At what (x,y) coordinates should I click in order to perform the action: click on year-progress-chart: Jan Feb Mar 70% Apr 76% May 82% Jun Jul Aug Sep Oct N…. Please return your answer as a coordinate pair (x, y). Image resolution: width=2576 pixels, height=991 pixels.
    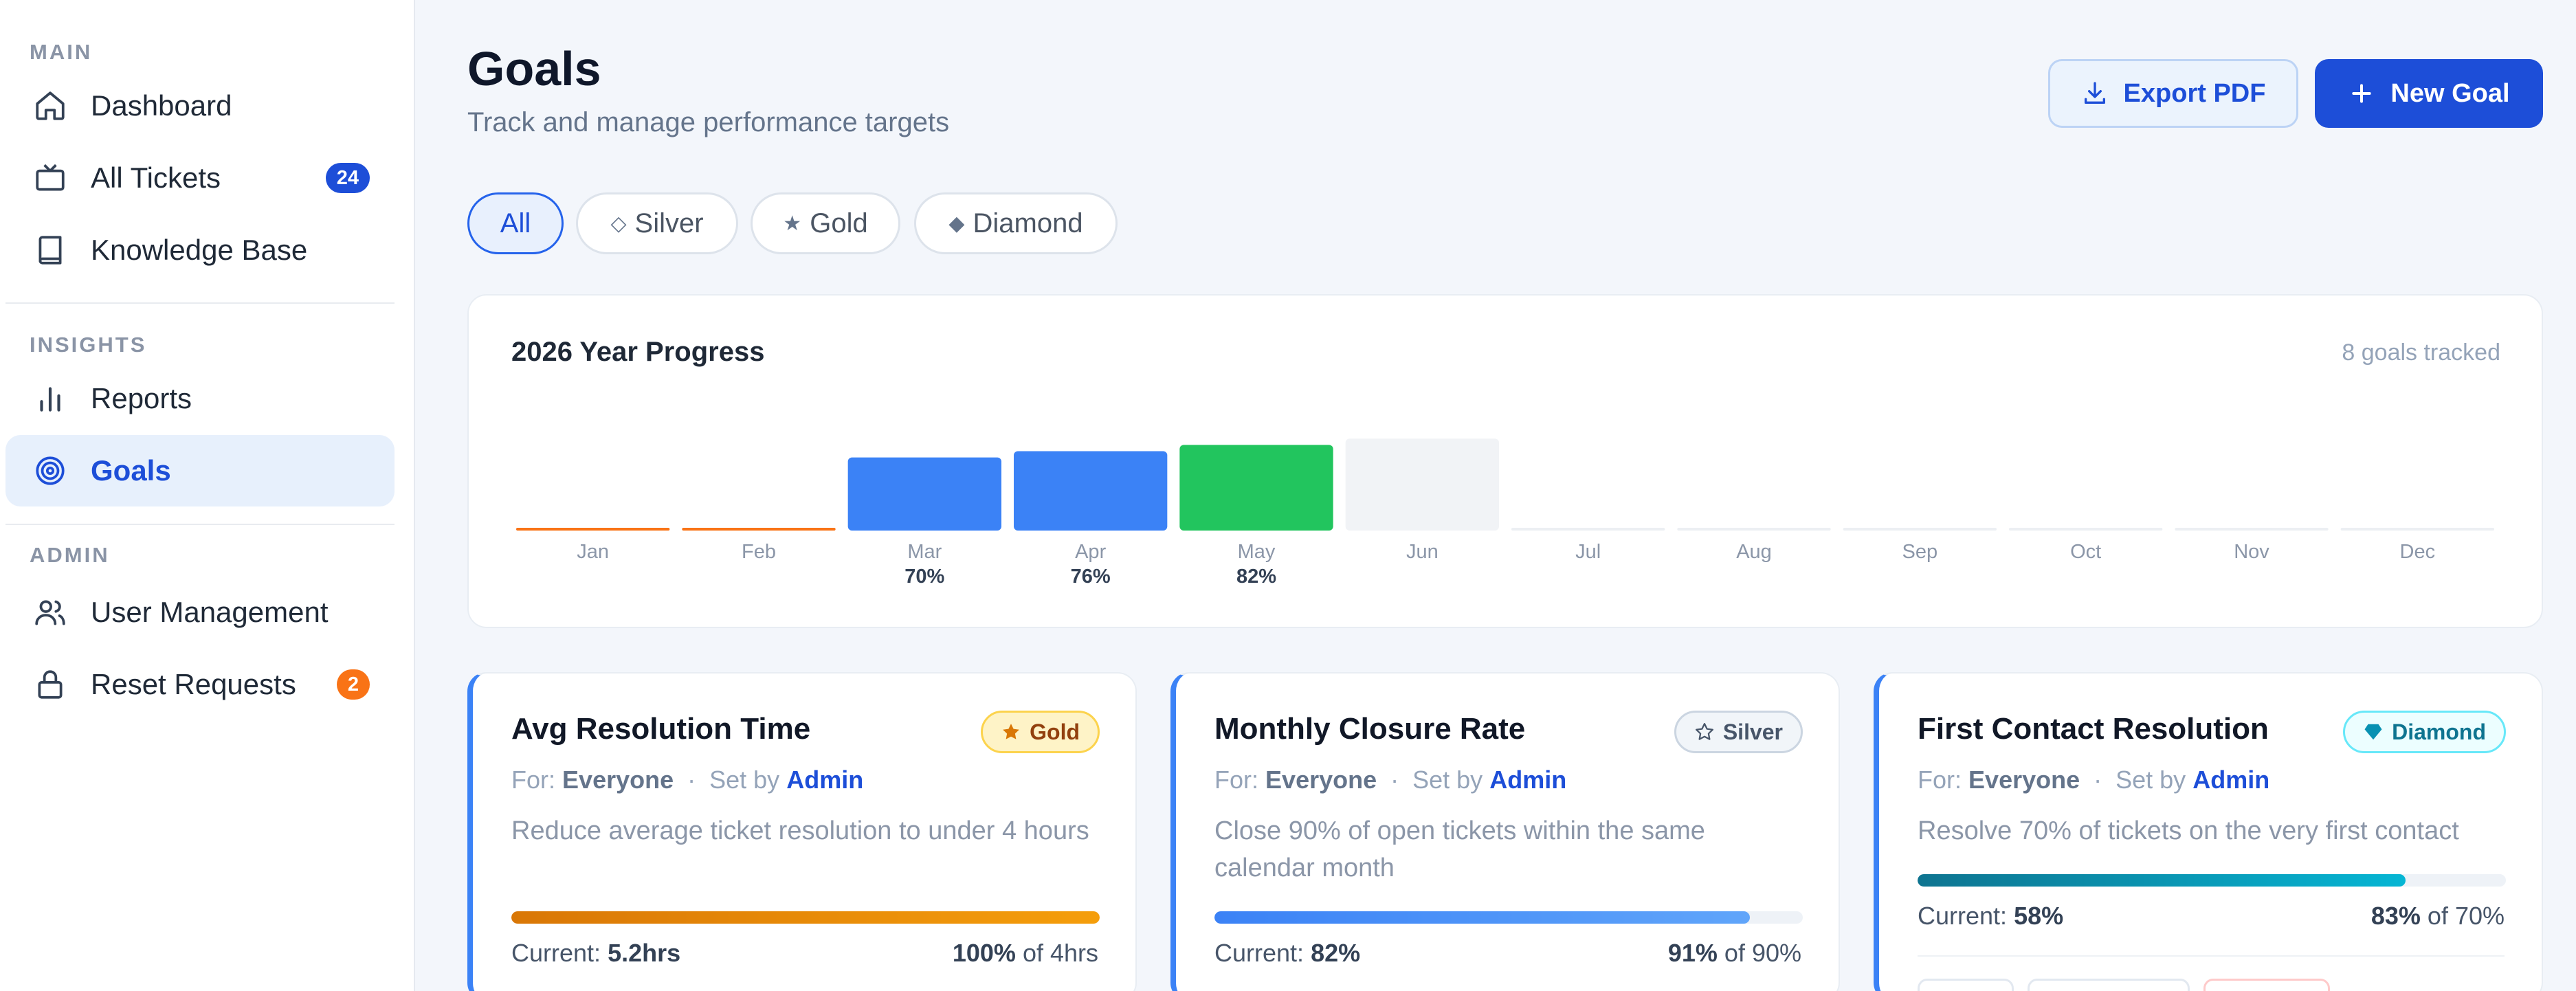
    Looking at the image, I should click on (1505, 513).